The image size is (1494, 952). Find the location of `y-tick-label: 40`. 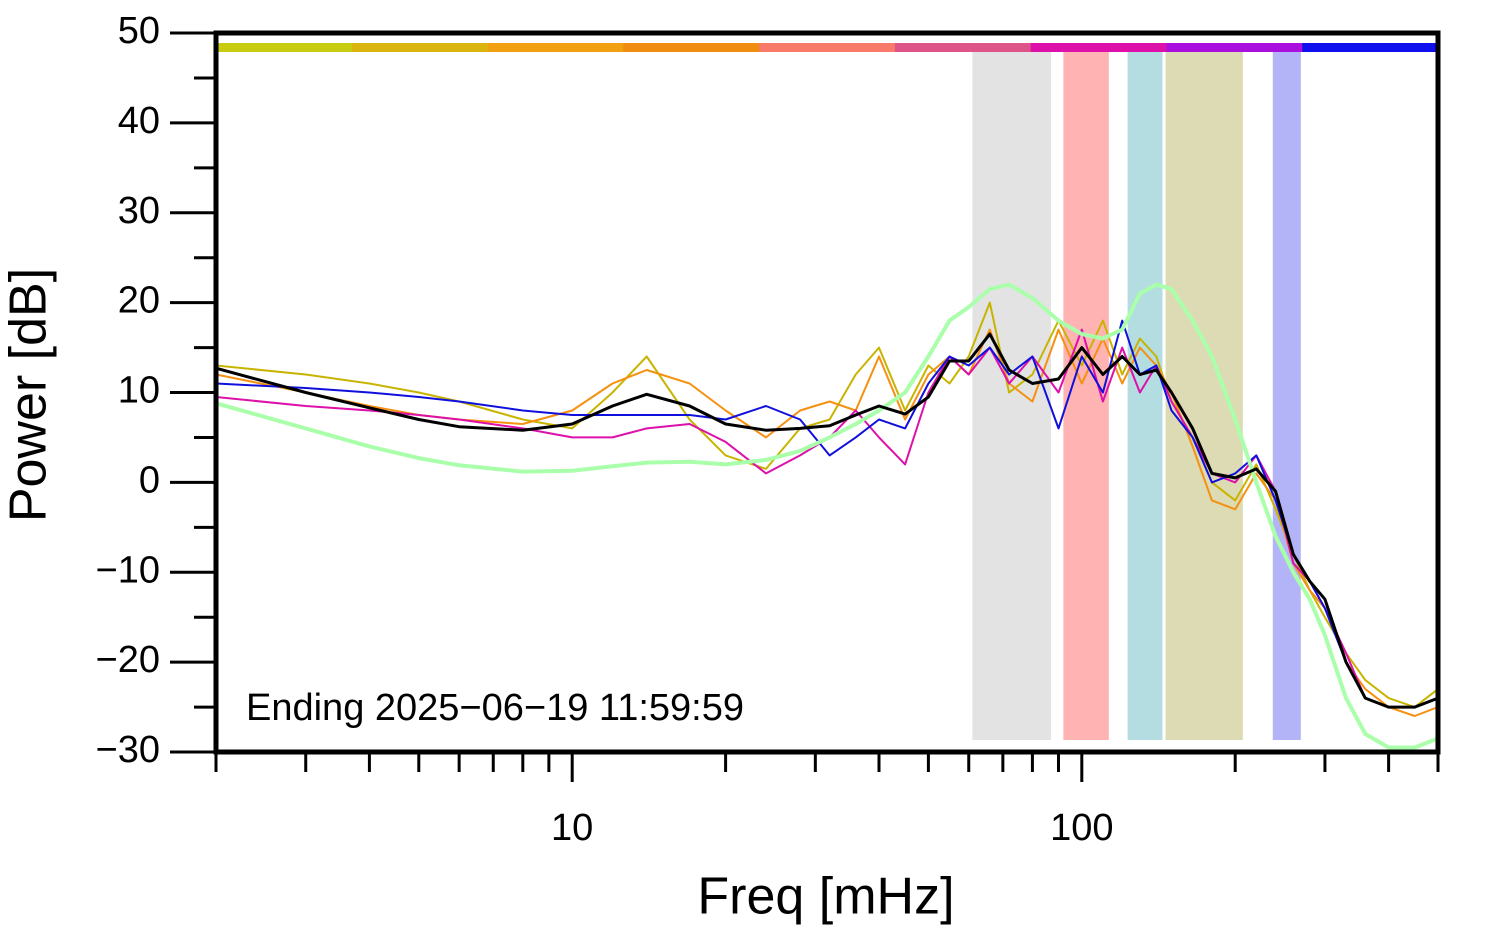

y-tick-label: 40 is located at coordinates (139, 121).